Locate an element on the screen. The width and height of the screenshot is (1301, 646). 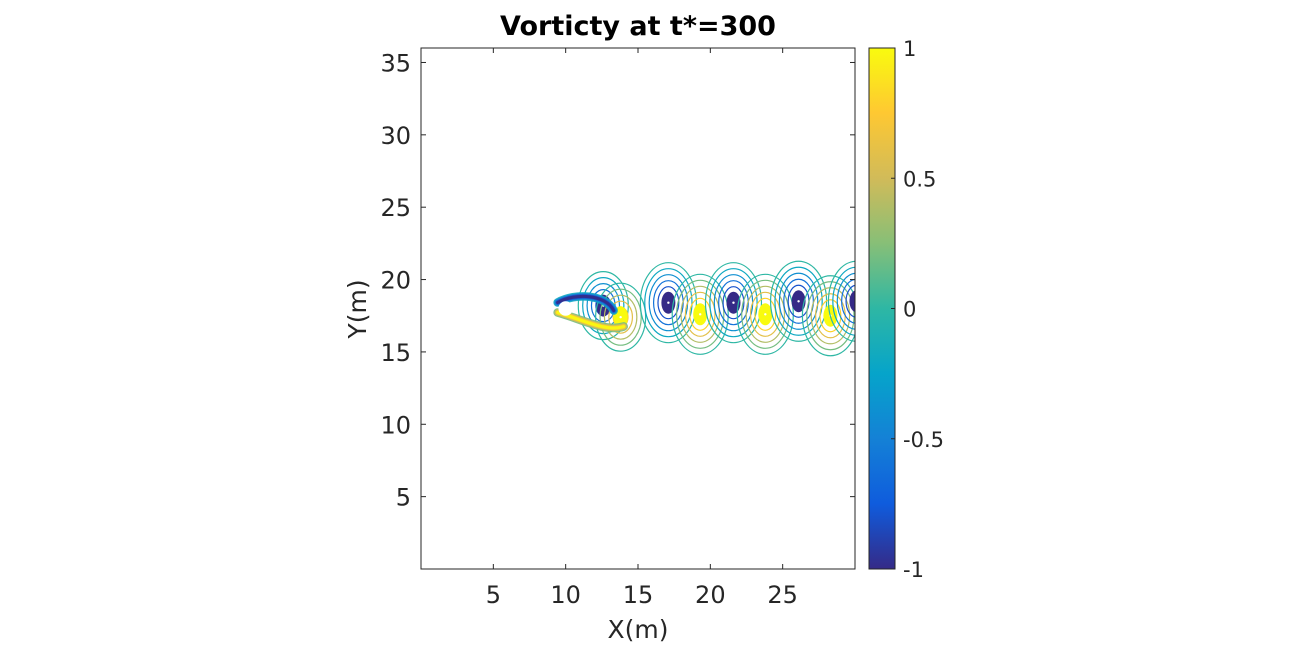
shear-layer-contour is located at coordinates (586, 303).